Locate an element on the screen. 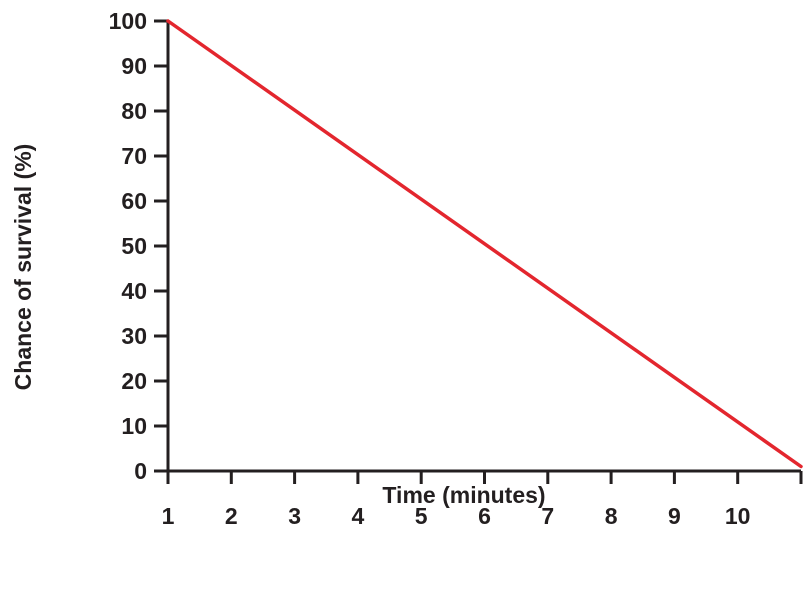  x-tick-label: 6 is located at coordinates (484, 516).